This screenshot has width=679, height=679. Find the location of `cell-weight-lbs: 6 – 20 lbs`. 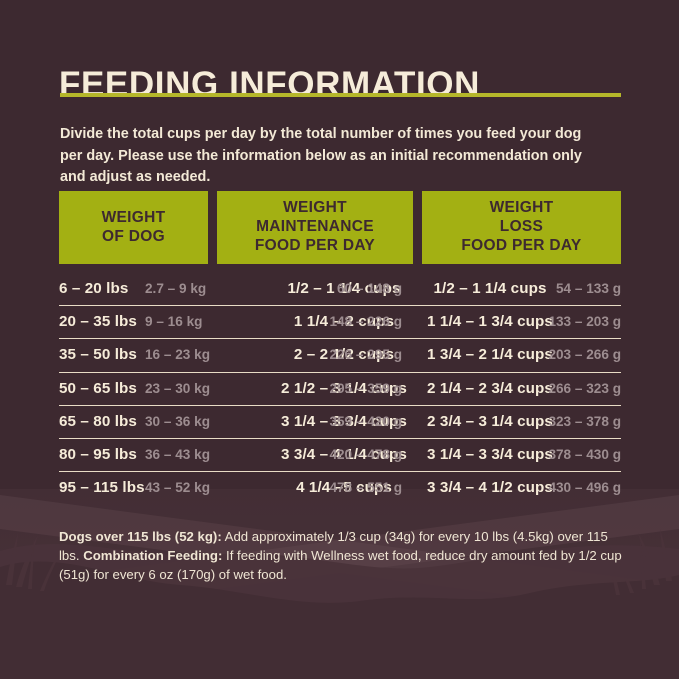

cell-weight-lbs: 6 – 20 lbs is located at coordinates (94, 289).